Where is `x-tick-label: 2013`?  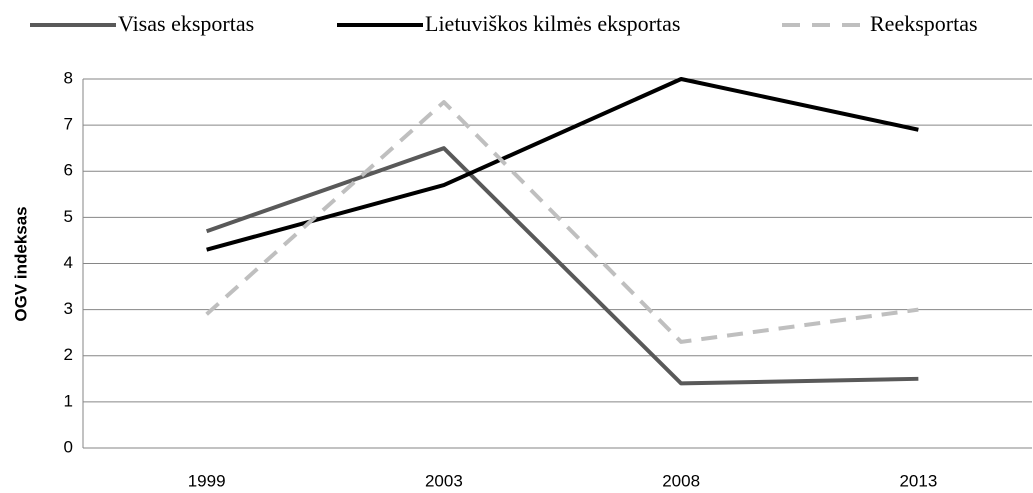 x-tick-label: 2013 is located at coordinates (918, 480).